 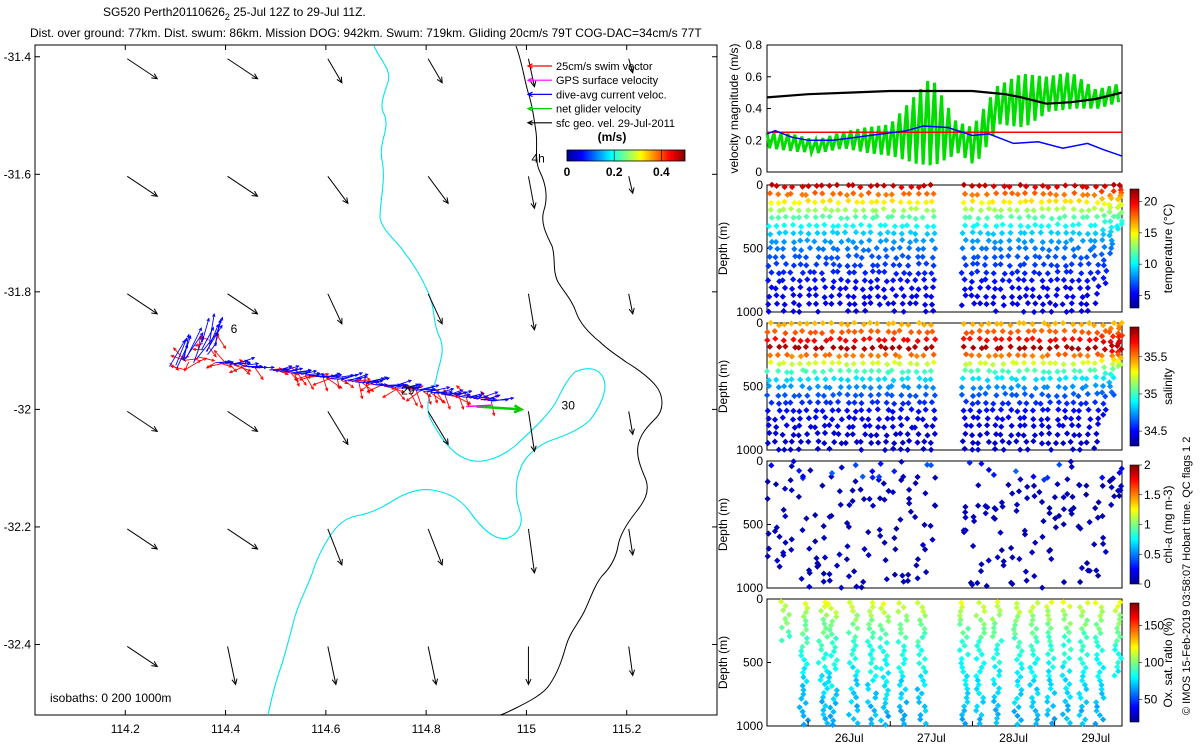 What do you see at coordinates (749, 312) in the screenshot?
I see `section-y-tick-label: 1000` at bounding box center [749, 312].